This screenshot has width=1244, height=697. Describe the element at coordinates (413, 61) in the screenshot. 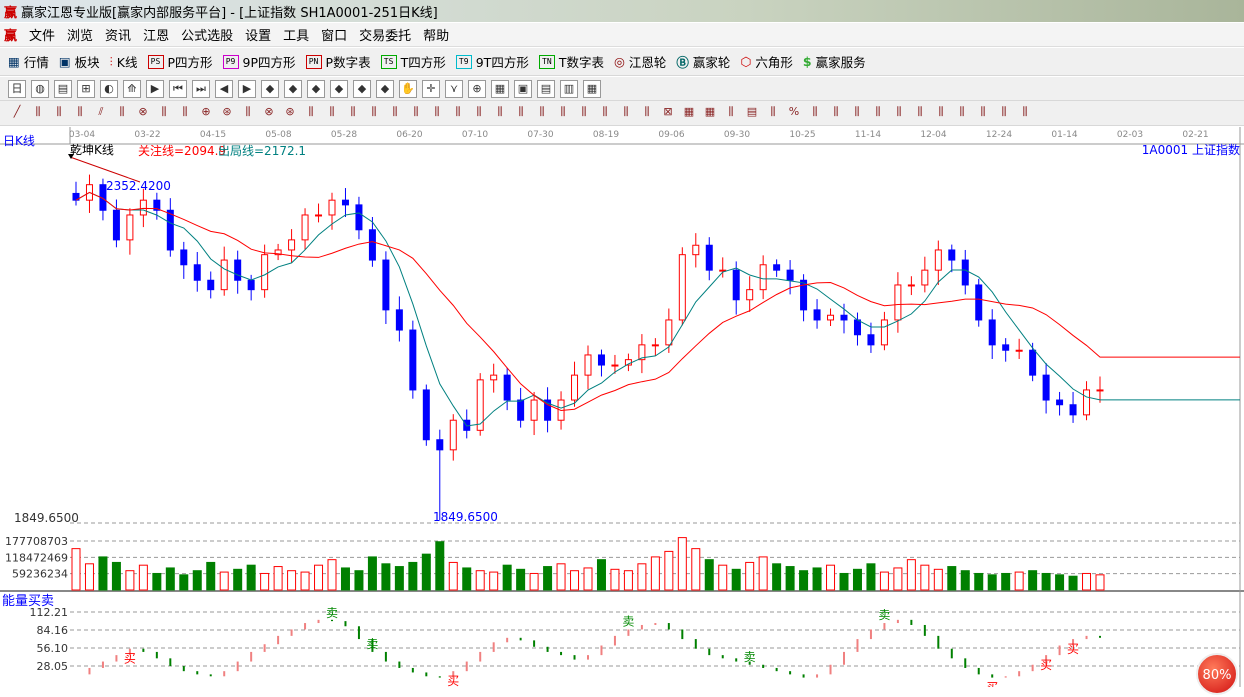

I see `toolbar-button: TS T四方形` at that location.